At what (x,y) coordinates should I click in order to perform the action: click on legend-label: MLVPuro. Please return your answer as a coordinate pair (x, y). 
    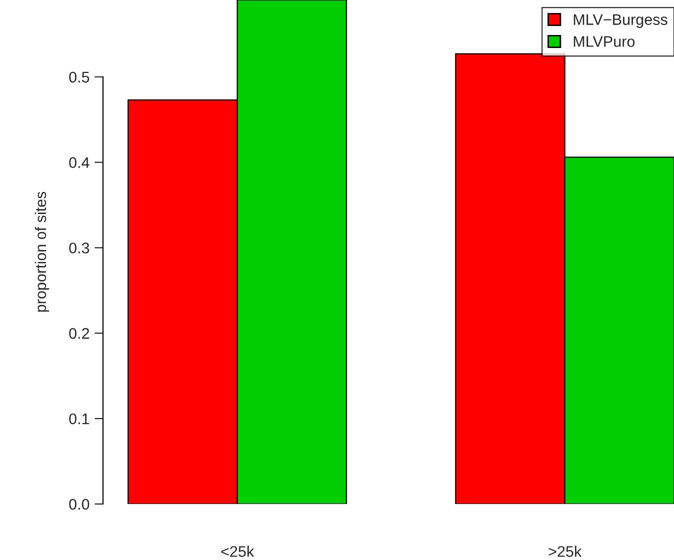
    Looking at the image, I should click on (604, 41).